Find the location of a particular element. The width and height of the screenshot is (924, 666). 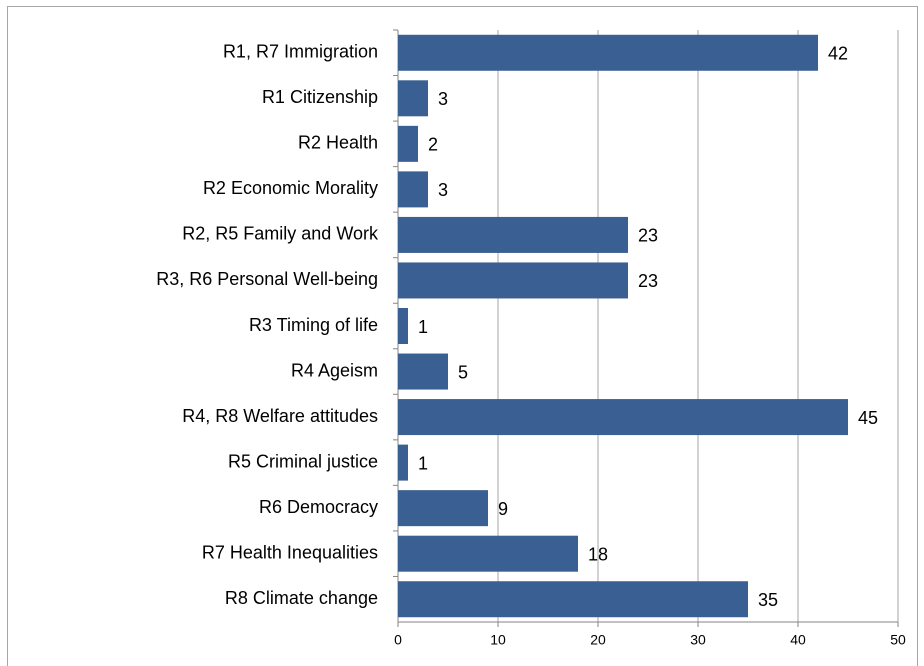

y-tick-label: R7 Health Inequalities is located at coordinates (290, 552).